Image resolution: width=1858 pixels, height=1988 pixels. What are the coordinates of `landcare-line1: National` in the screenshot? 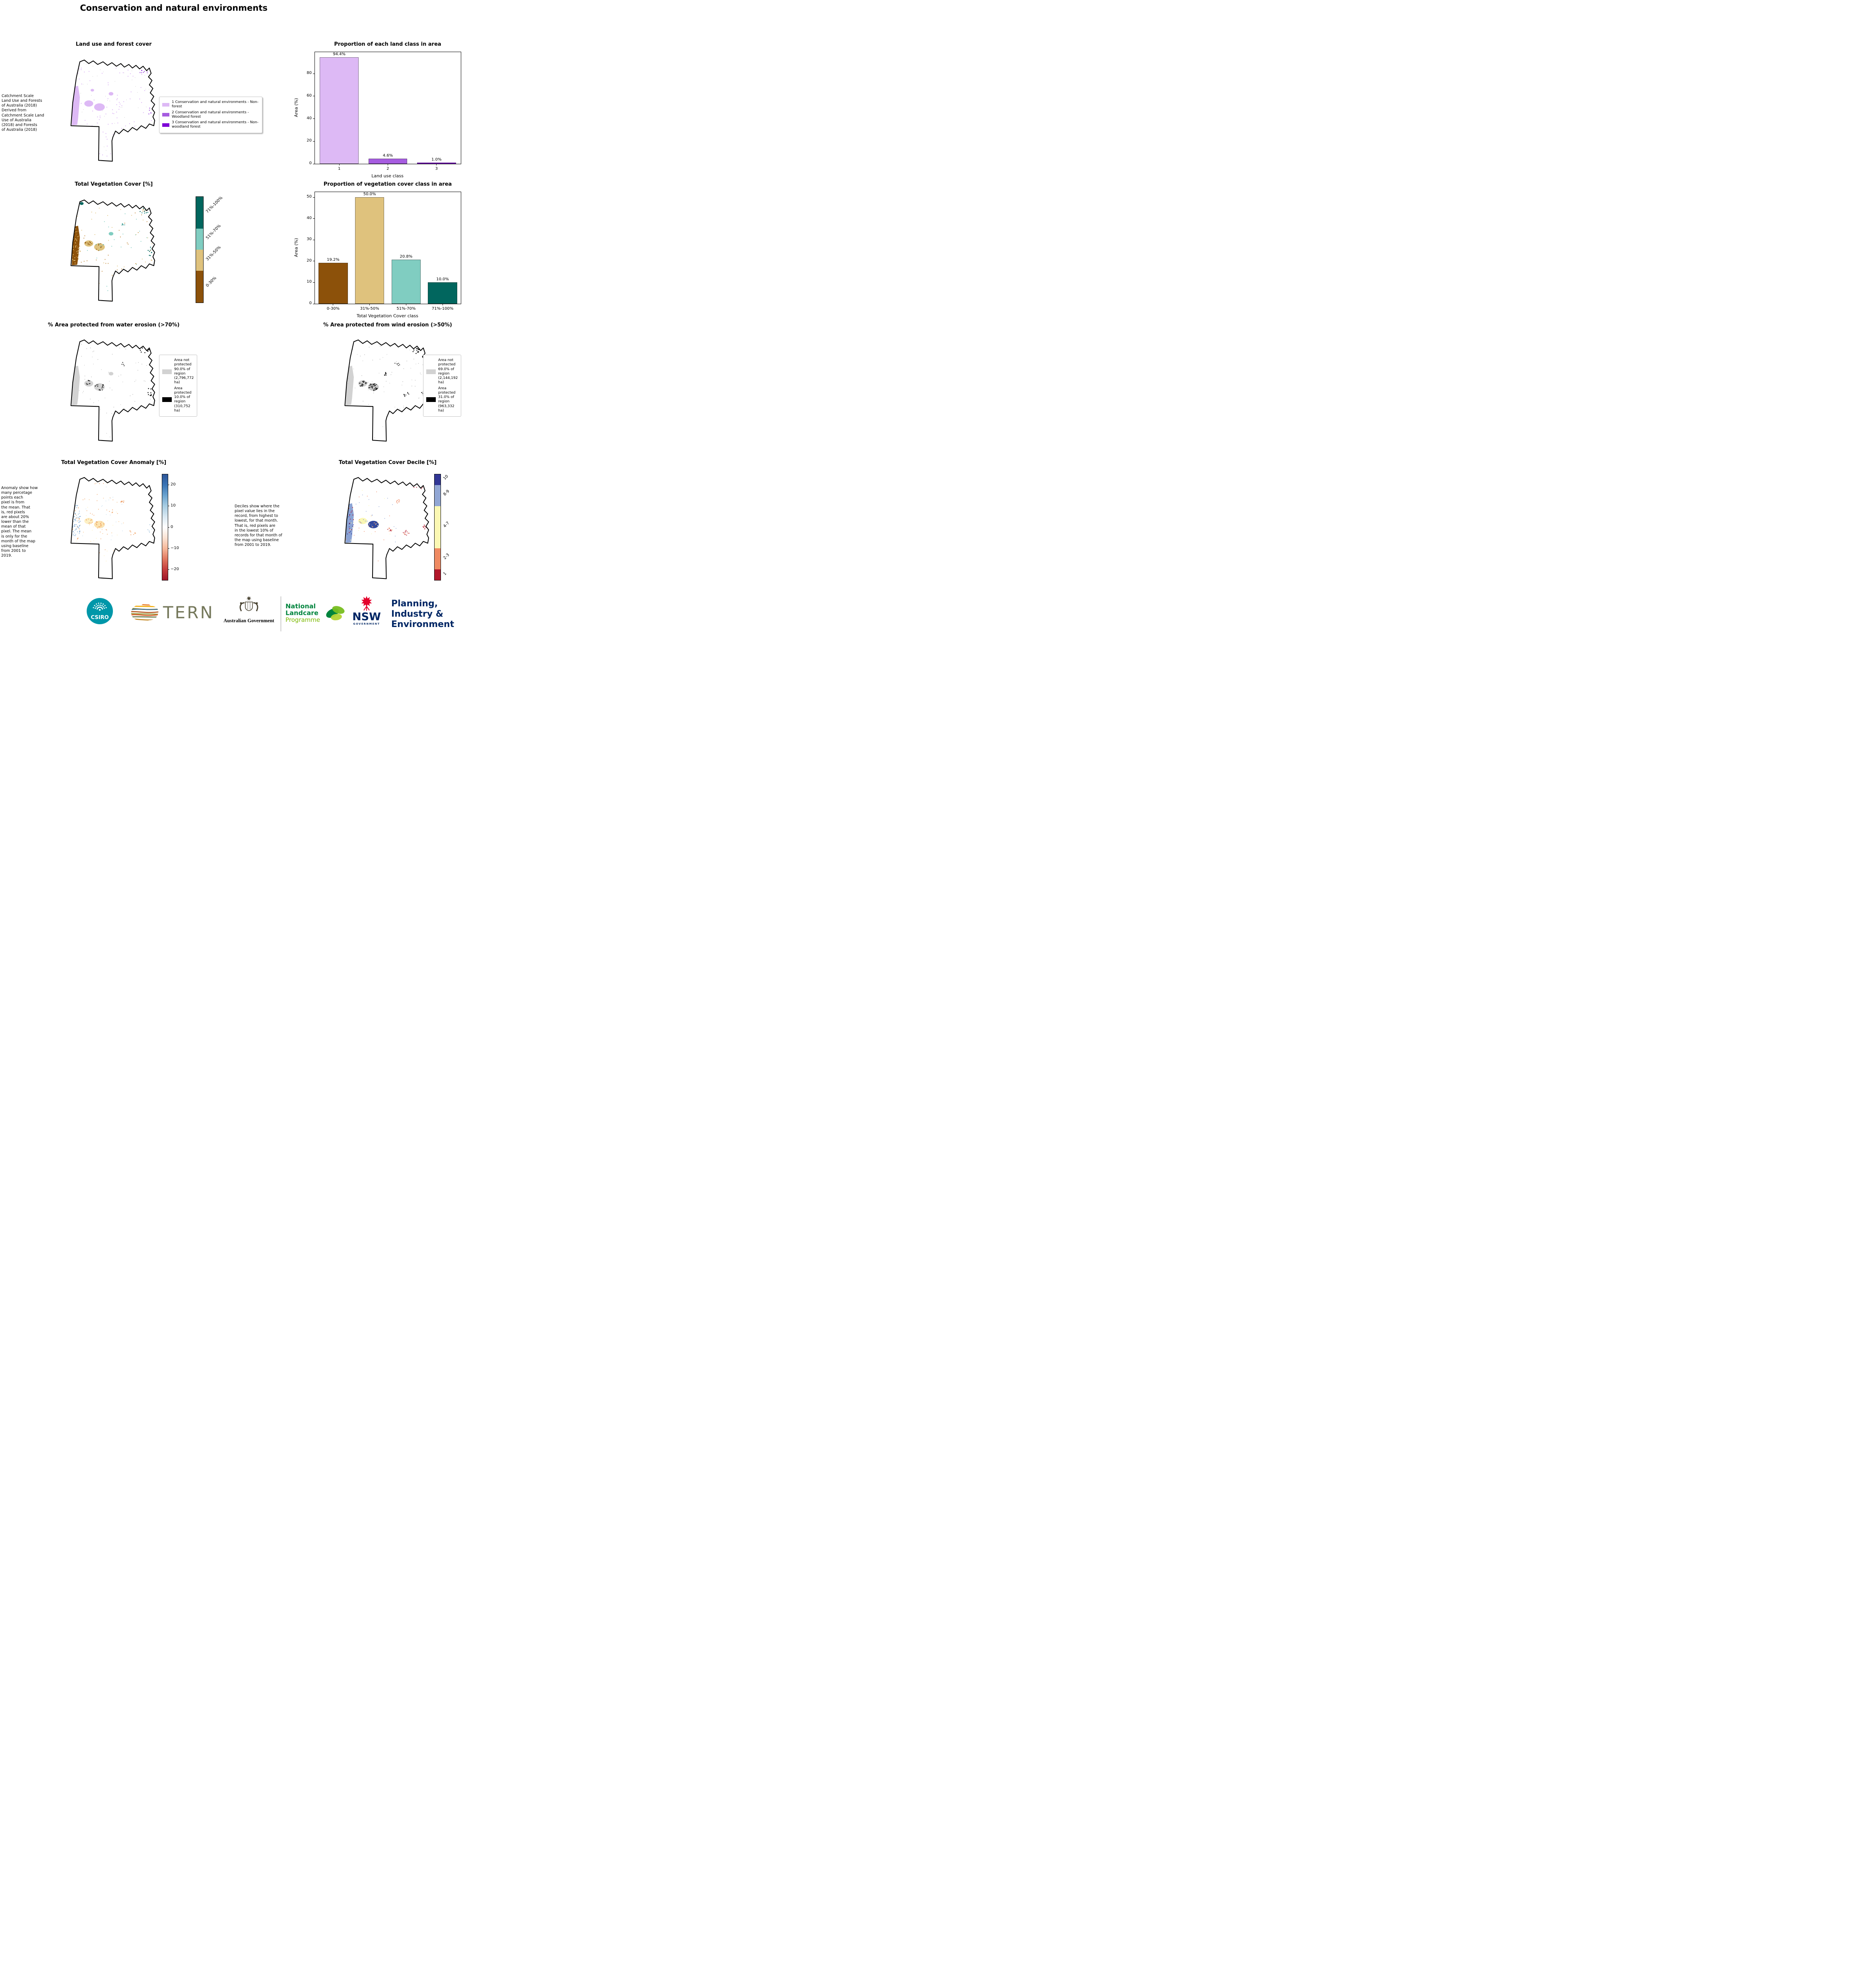 It's located at (301, 606).